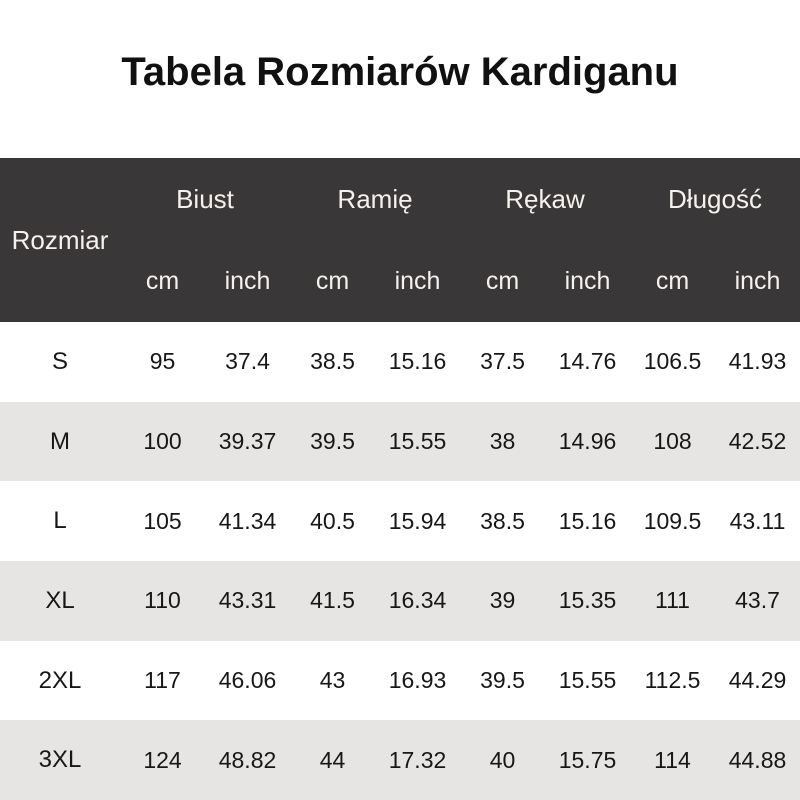 Image resolution: width=800 pixels, height=800 pixels. What do you see at coordinates (672, 680) in the screenshot?
I see `value-cell: 112.5` at bounding box center [672, 680].